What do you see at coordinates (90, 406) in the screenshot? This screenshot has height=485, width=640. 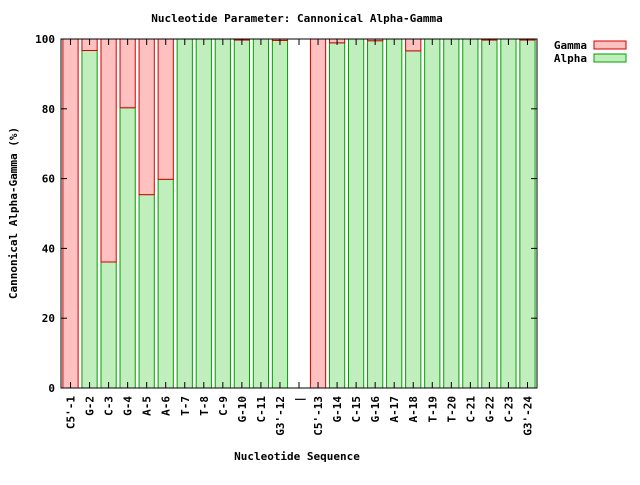 I see `x-tick-label-1: G-2` at bounding box center [90, 406].